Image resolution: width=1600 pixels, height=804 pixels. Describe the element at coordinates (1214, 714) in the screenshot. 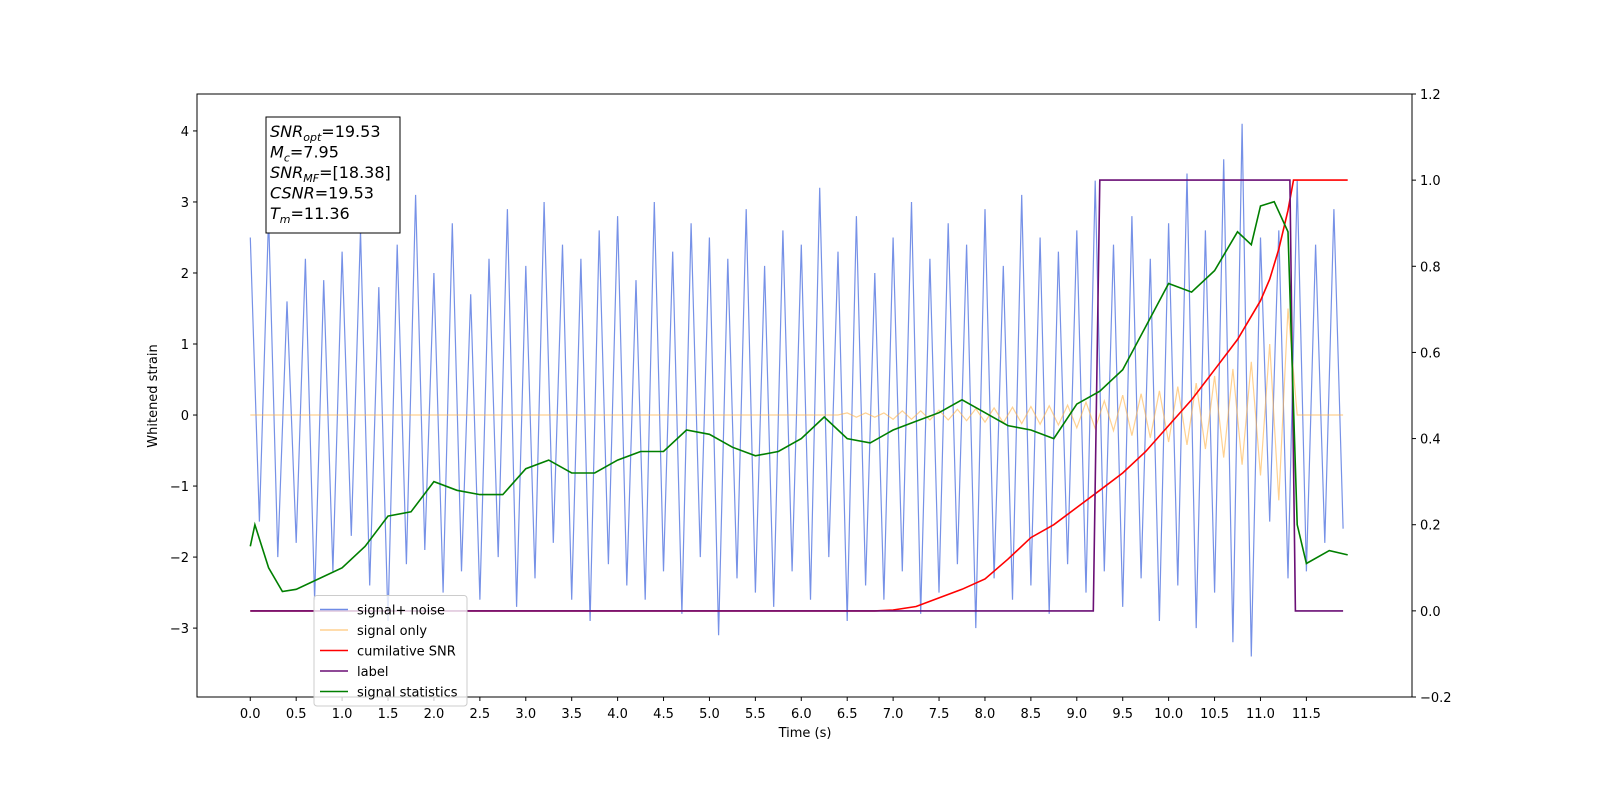

I see `x-tick-label: 10.5` at that location.